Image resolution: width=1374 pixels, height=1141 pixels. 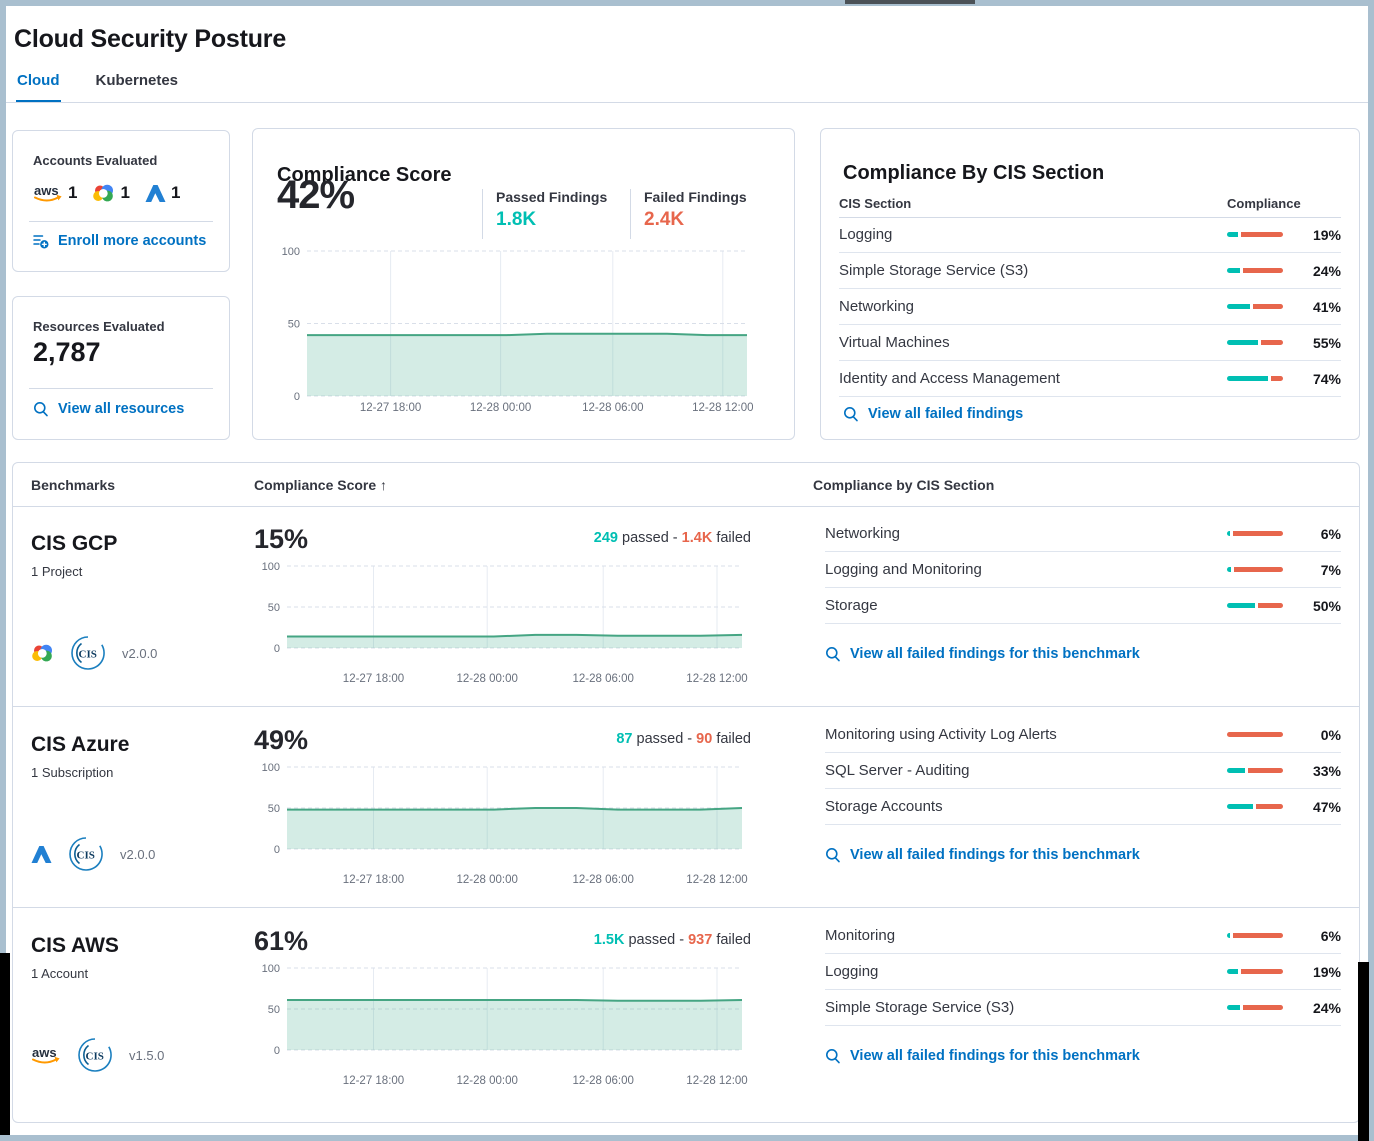 What do you see at coordinates (155, 193) in the screenshot?
I see `azure-logo` at bounding box center [155, 193].